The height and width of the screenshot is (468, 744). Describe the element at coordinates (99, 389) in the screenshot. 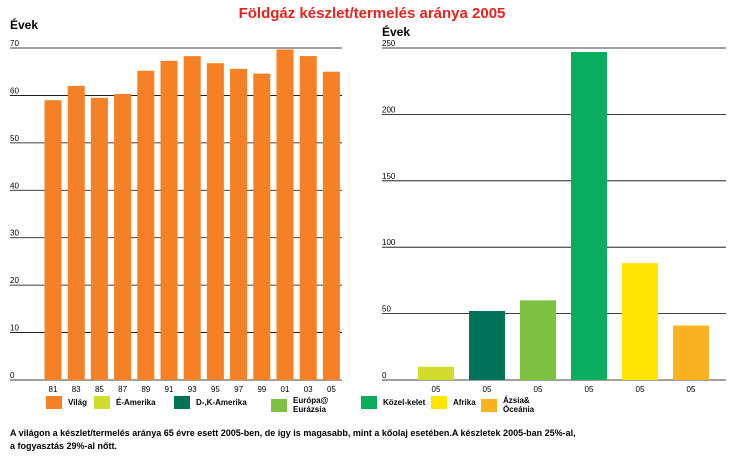

I see `left-chart-x-tick-label: 85` at that location.